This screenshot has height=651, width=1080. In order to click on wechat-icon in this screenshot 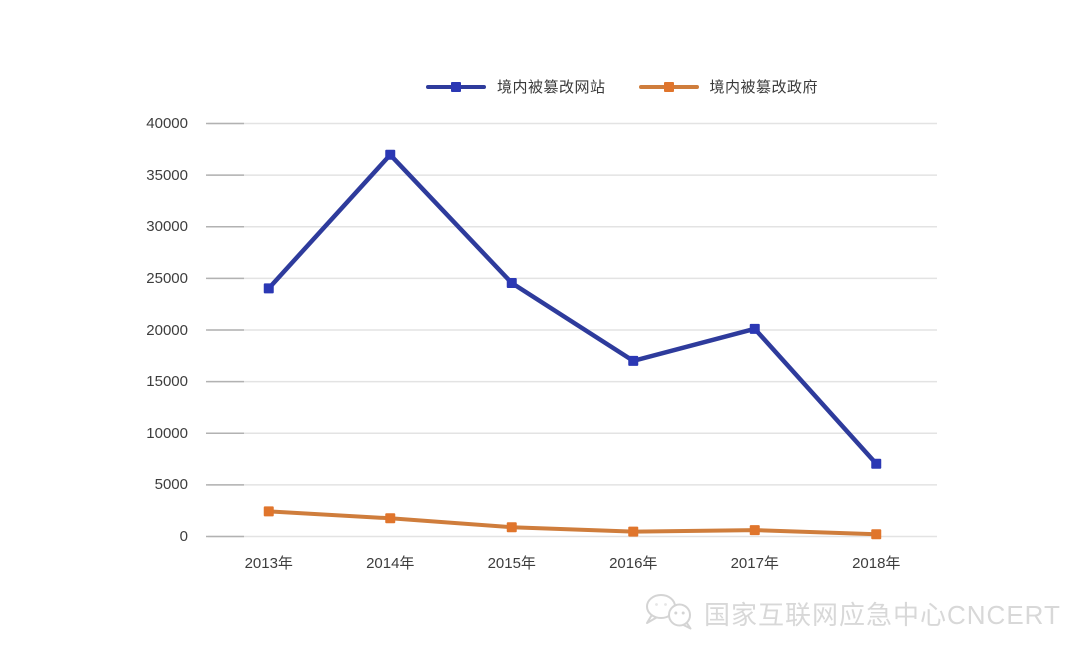, I will do `click(669, 612)`.